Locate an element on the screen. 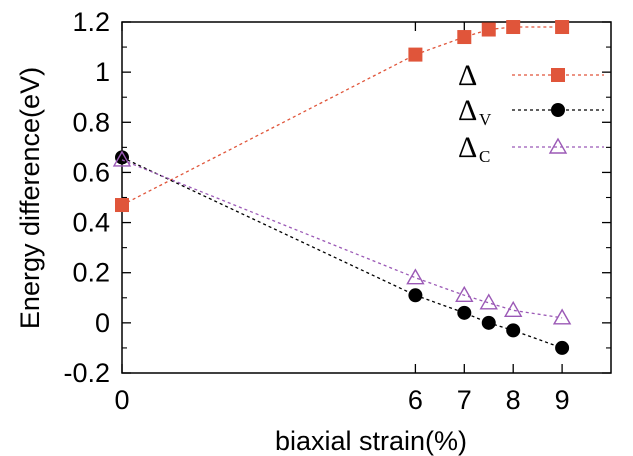 The width and height of the screenshot is (633, 456). y-tick-label: 1 is located at coordinates (102, 72).